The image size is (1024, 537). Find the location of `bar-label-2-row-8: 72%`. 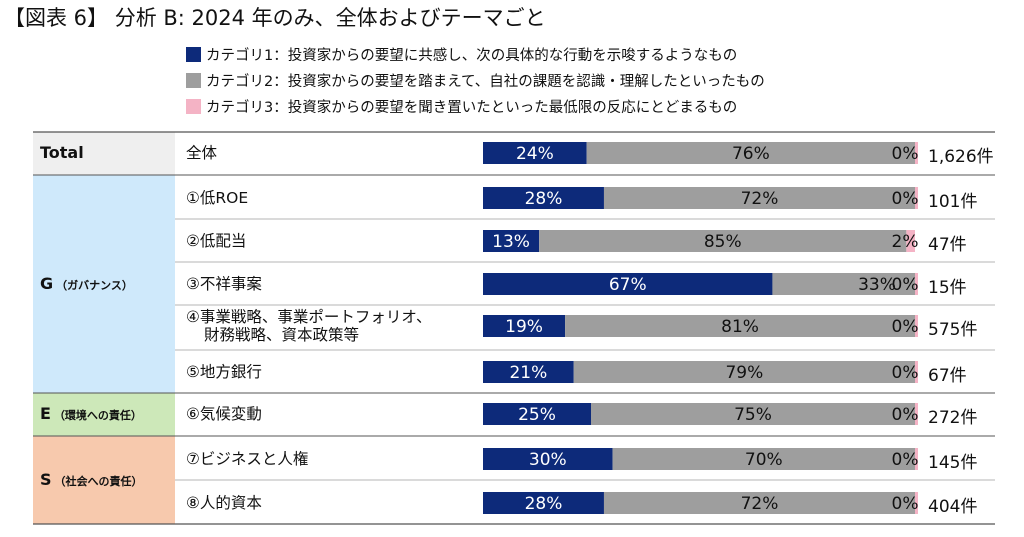

bar-label-2-row-8: 72% is located at coordinates (760, 504).